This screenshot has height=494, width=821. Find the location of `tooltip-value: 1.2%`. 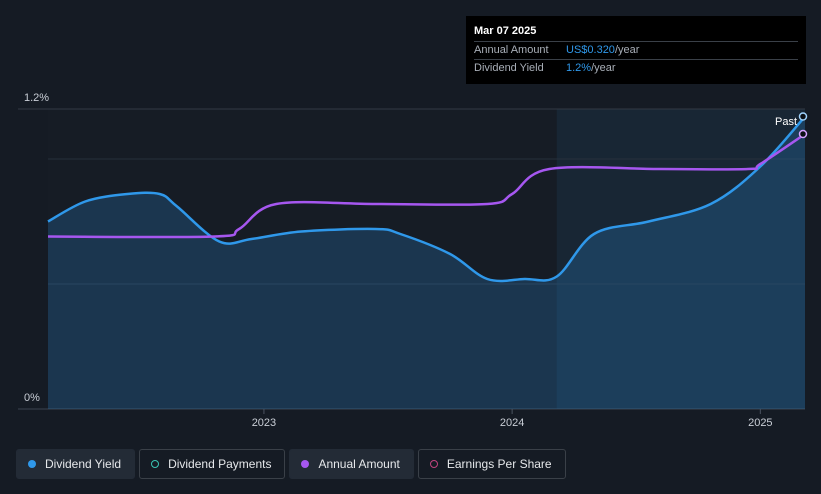

tooltip-value: 1.2% is located at coordinates (579, 68).